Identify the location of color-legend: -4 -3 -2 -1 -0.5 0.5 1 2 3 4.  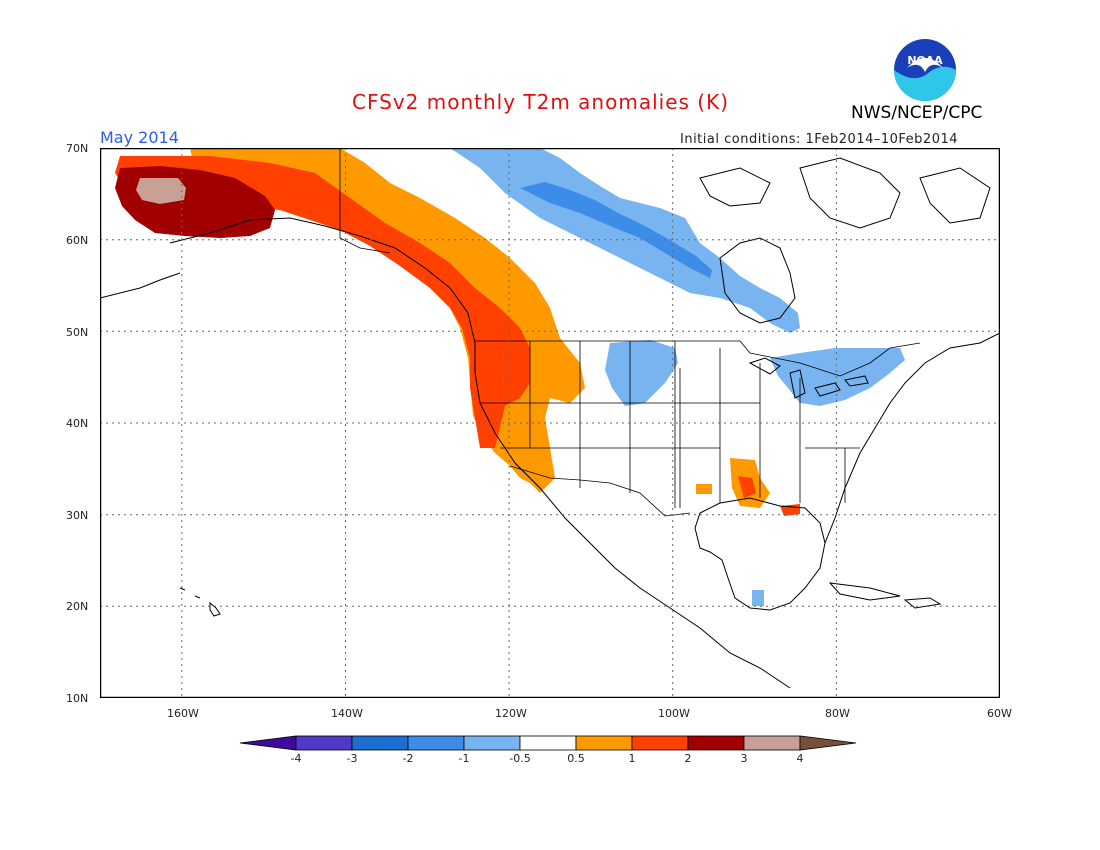
(548, 750).